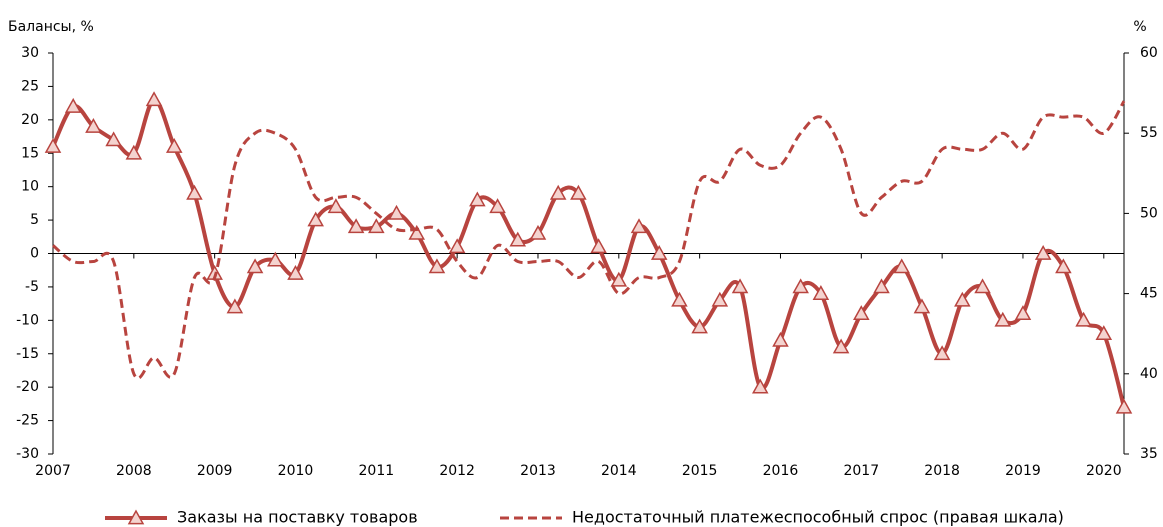 The image size is (1163, 527). I want to click on legend-marker, so click(136, 517).